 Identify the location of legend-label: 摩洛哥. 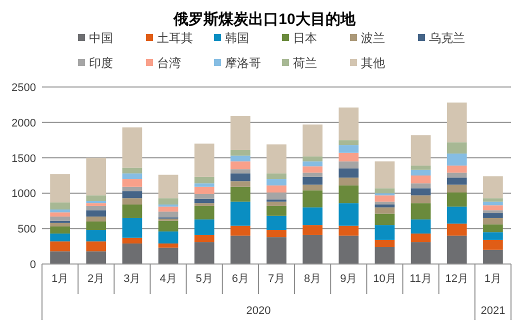
(243, 63).